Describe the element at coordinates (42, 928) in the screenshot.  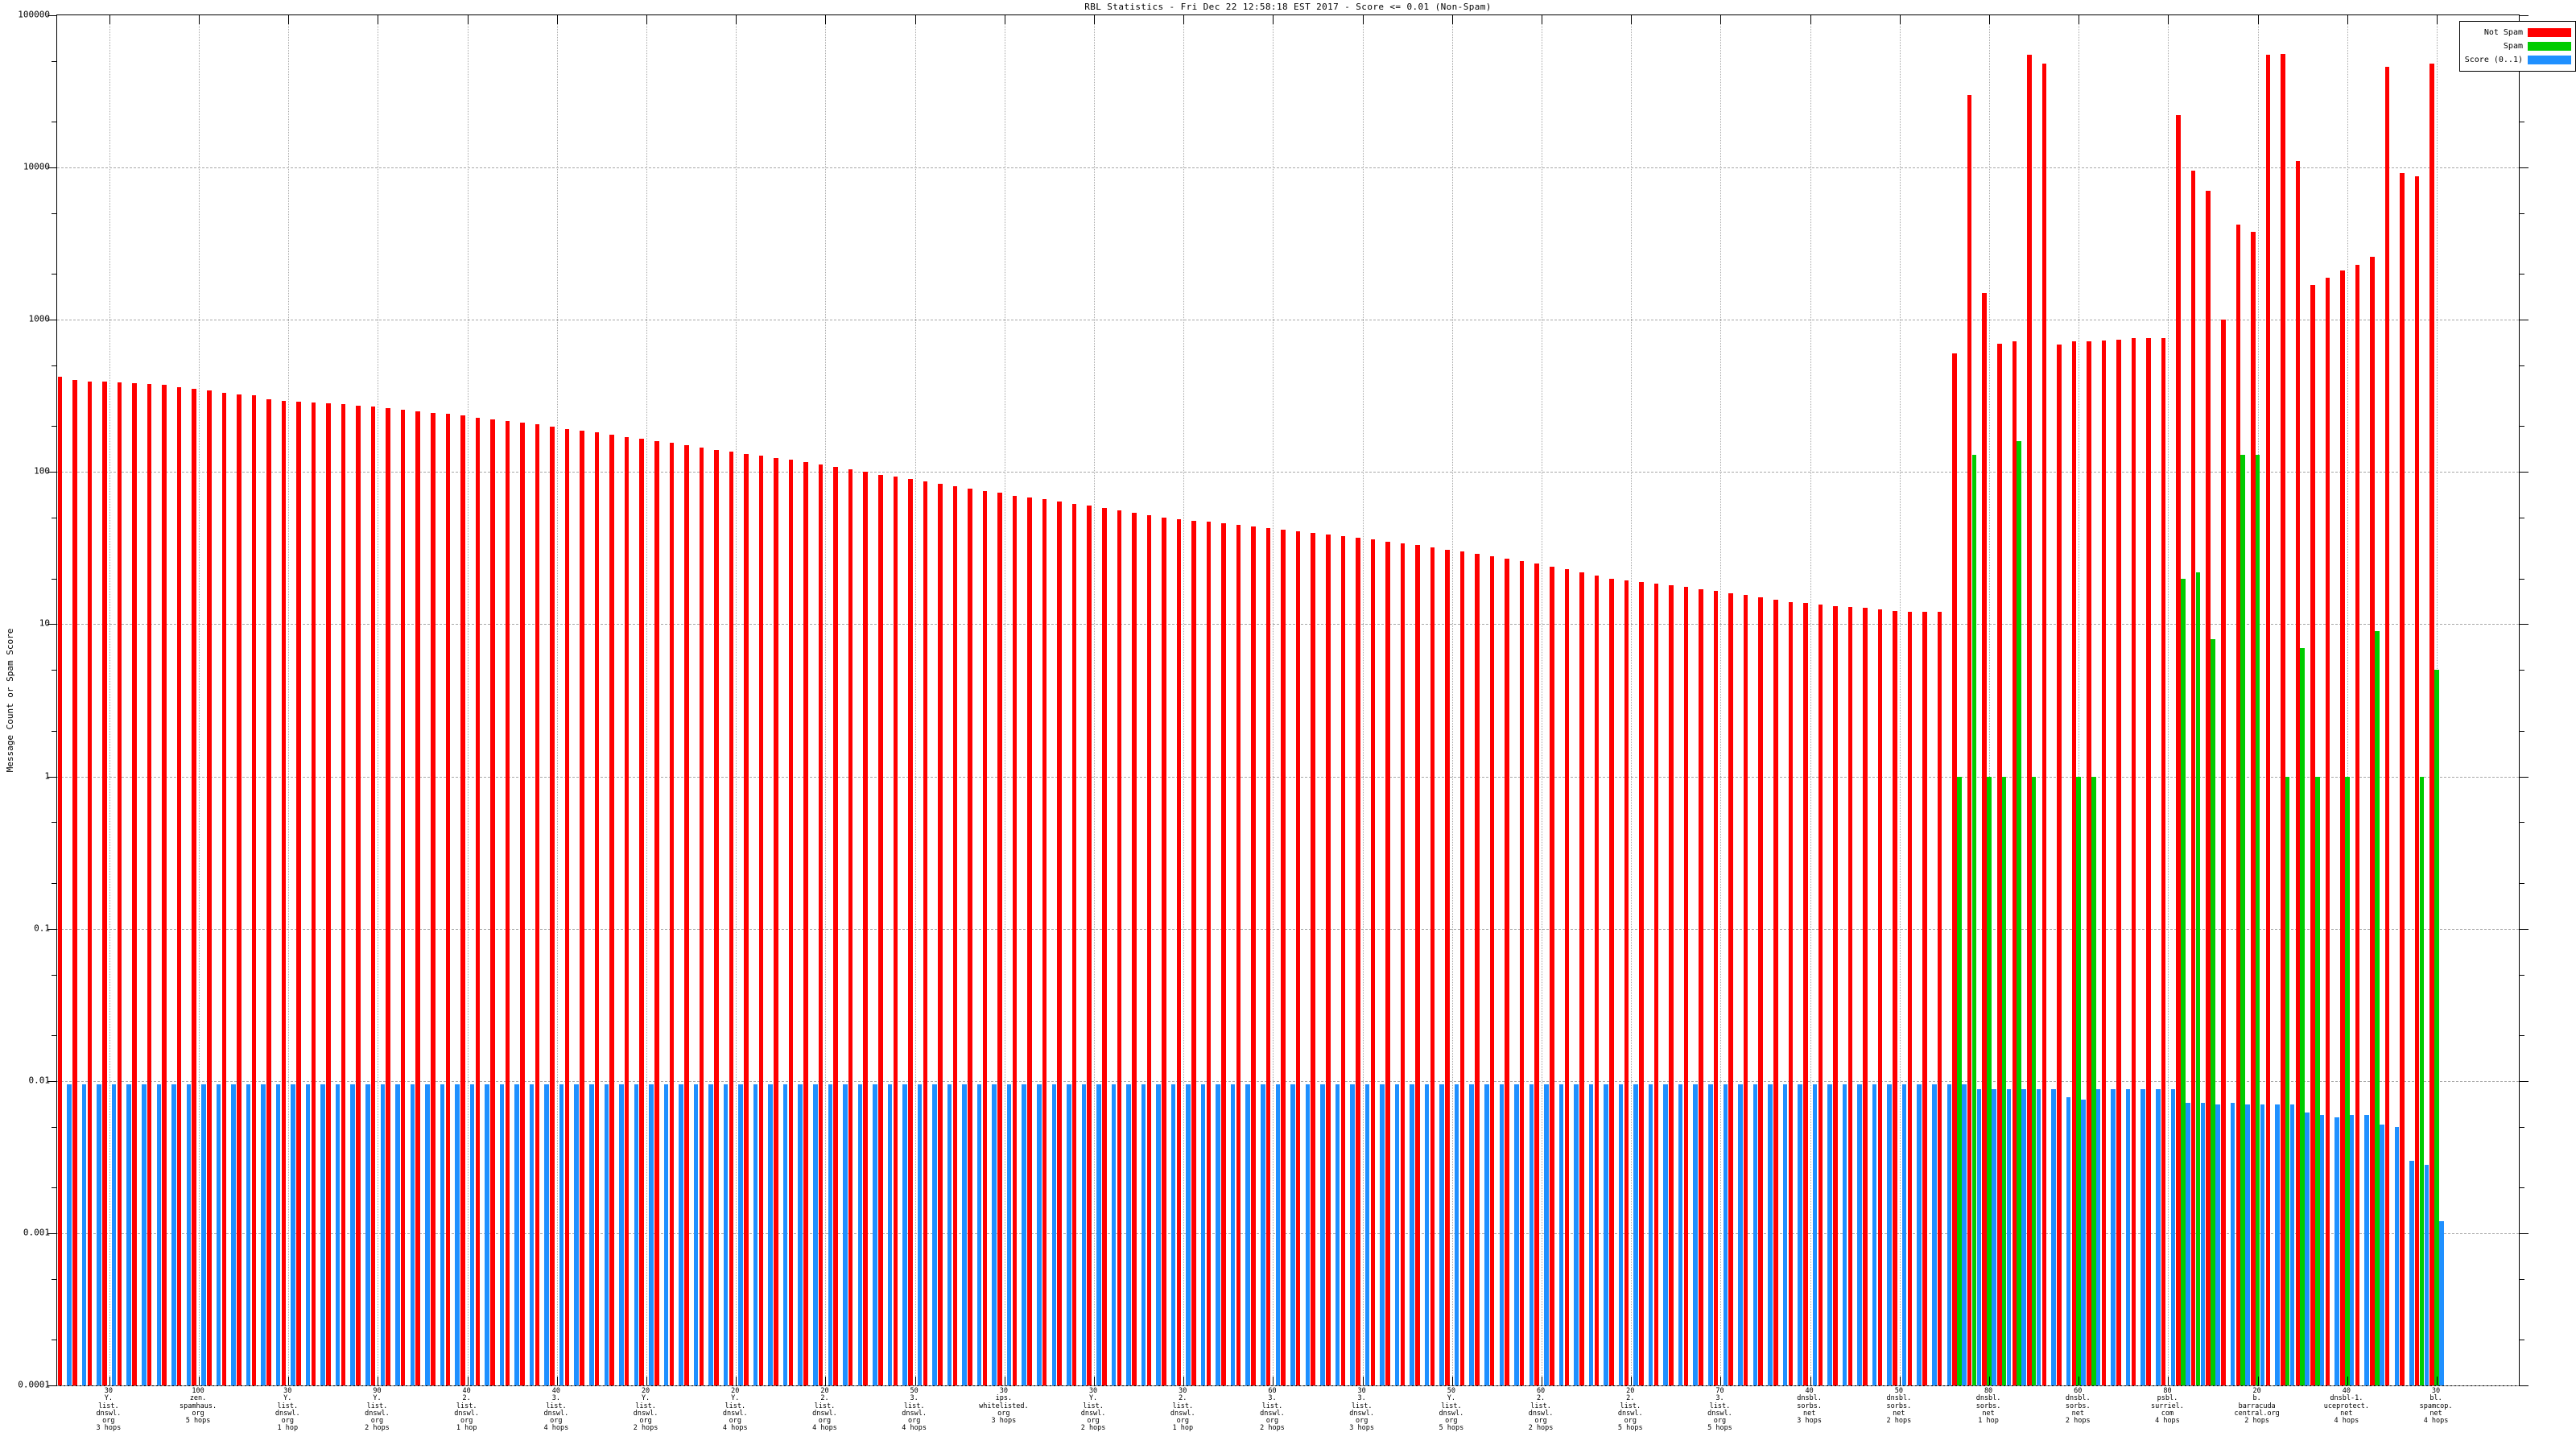
I see `y-axis-tick-label: 0.1` at that location.